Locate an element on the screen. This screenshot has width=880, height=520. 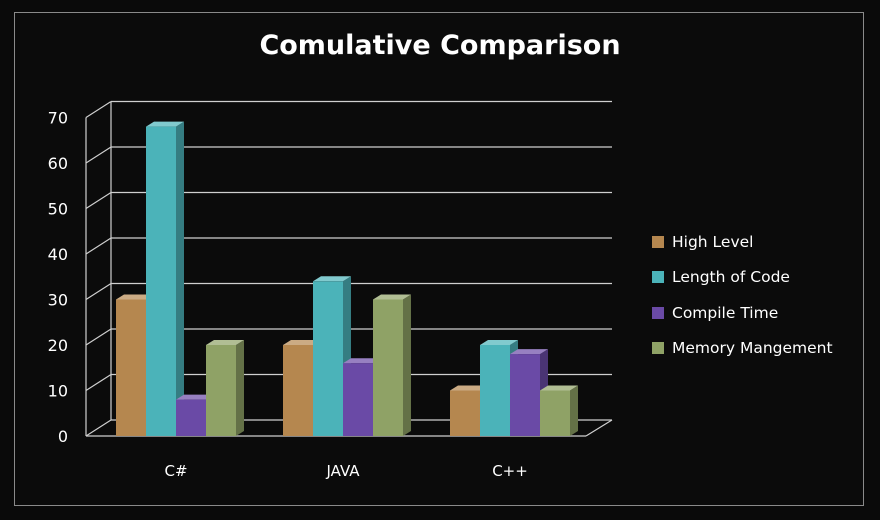
legend-label: Compile Time is located at coordinates (725, 312).